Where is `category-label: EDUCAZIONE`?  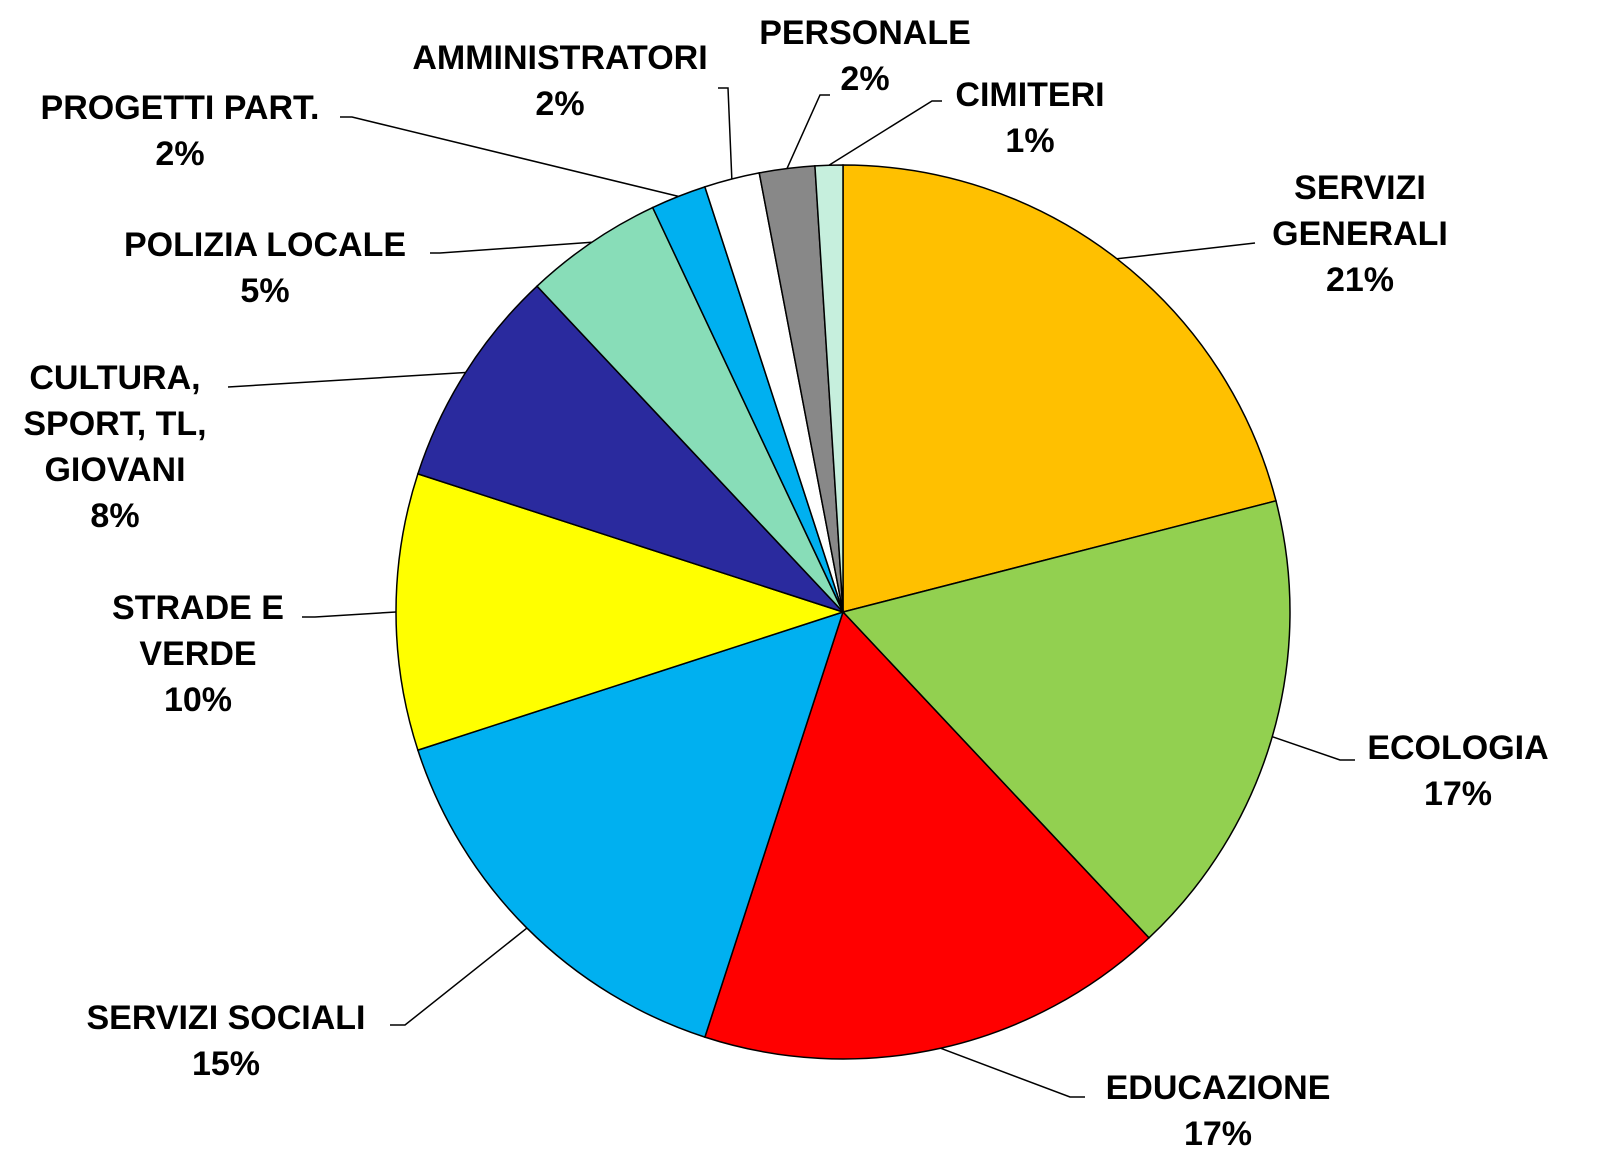
category-label: EDUCAZIONE is located at coordinates (1218, 1088).